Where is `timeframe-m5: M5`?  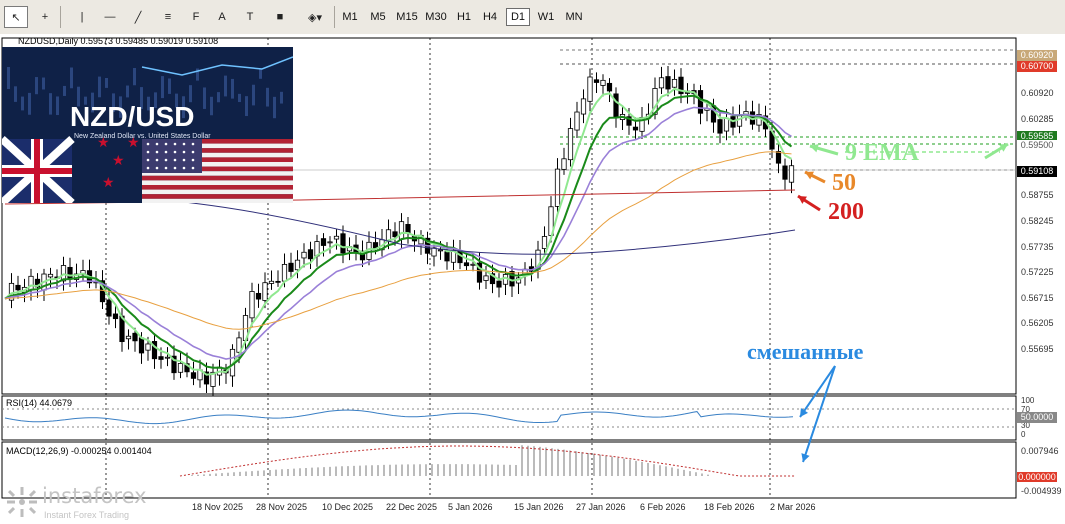
timeframe-m5: M5 is located at coordinates (378, 17).